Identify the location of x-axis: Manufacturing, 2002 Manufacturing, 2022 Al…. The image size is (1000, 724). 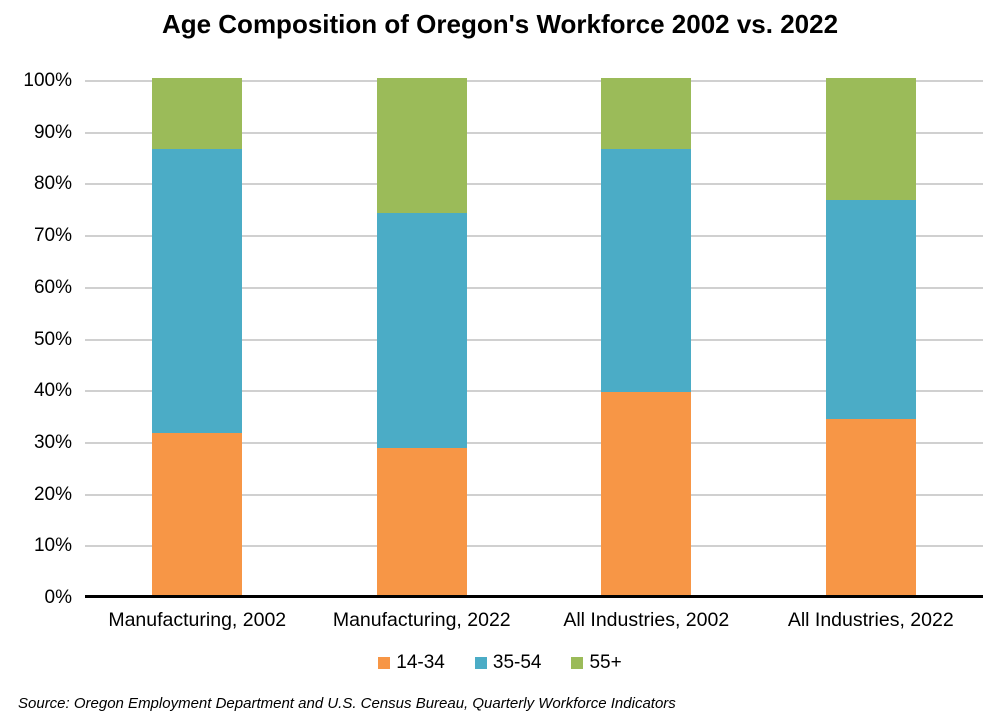
(534, 621).